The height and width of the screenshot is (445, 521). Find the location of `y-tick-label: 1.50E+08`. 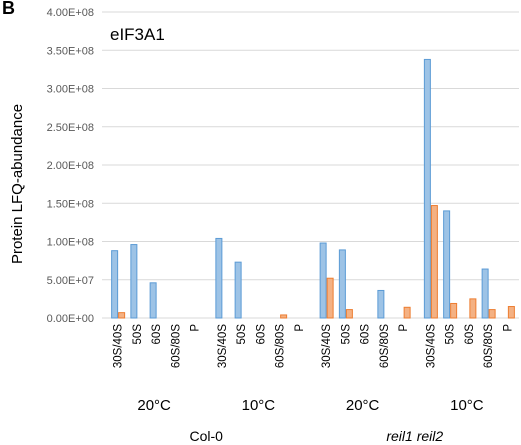

y-tick-label: 1.50E+08 is located at coordinates (70, 204).